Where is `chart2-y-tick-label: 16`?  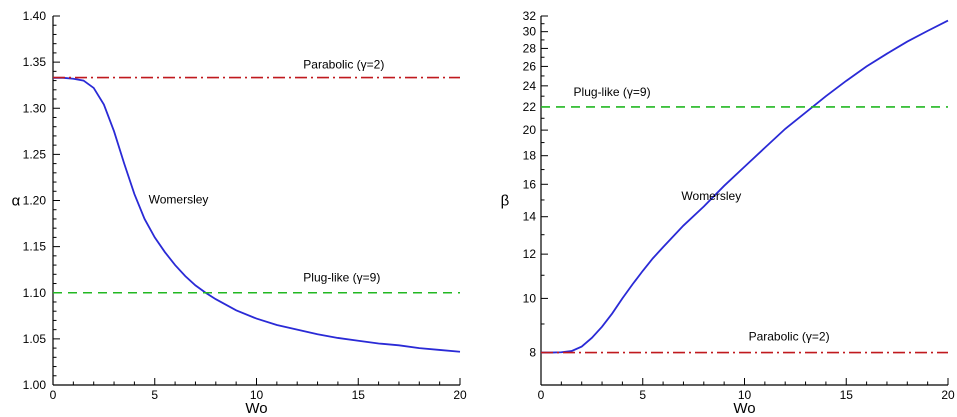
chart2-y-tick-label: 16 is located at coordinates (530, 184).